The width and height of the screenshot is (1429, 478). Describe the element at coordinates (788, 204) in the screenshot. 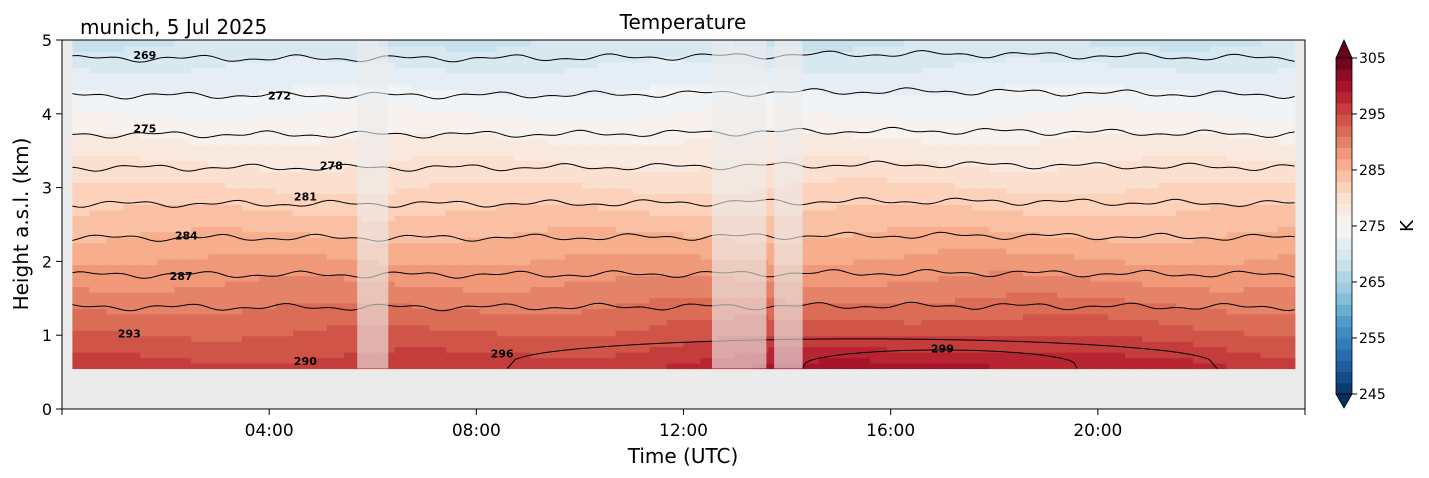

I see `missing-data-gap` at that location.